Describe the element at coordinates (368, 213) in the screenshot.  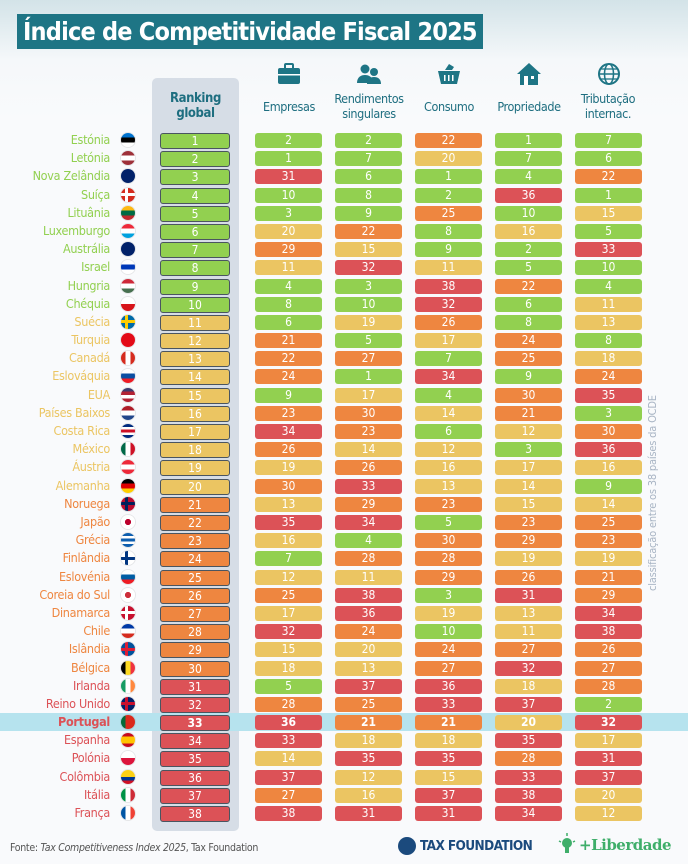
I see `category-rank-cell: 9` at that location.